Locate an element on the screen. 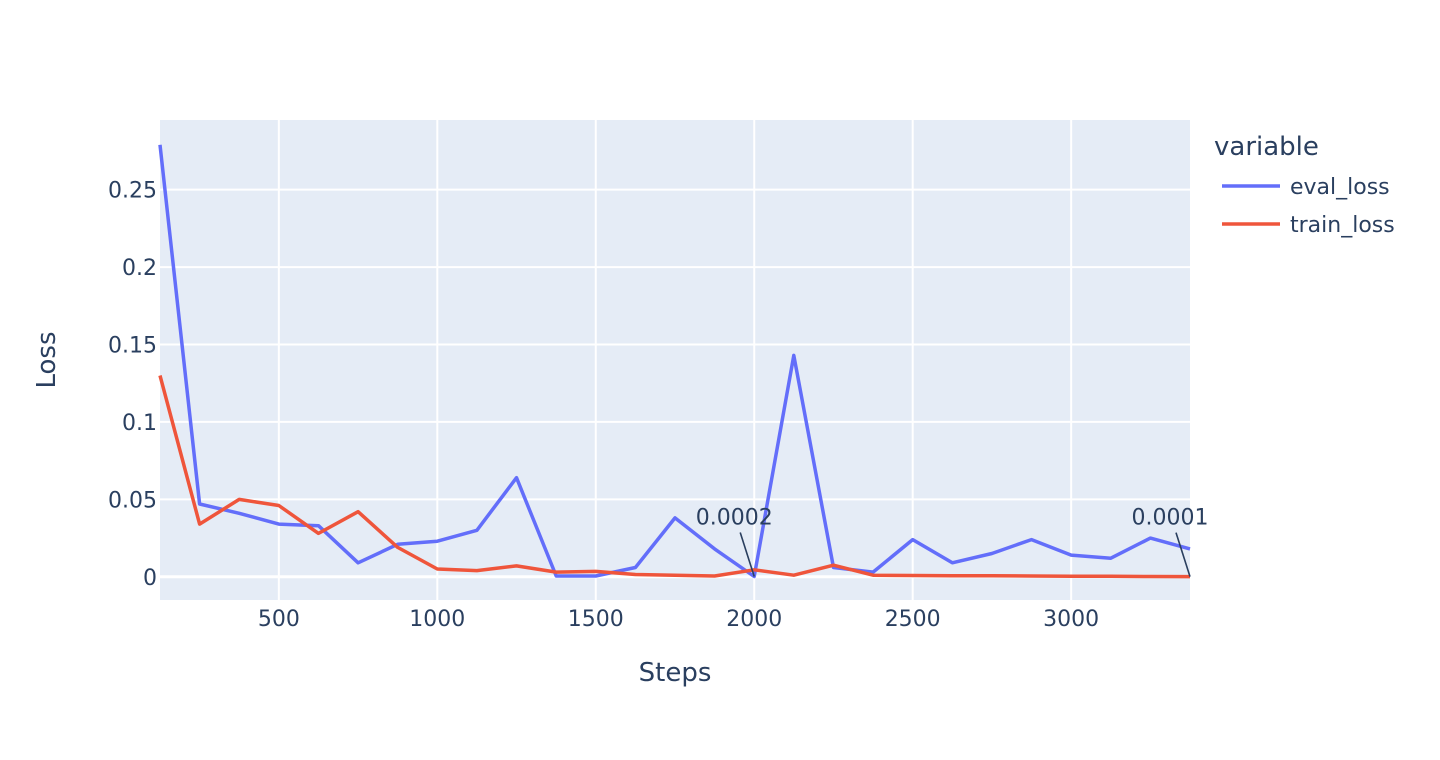 Image resolution: width=1440 pixels, height=760 pixels. x-tick-label: 3000 is located at coordinates (1071, 619).